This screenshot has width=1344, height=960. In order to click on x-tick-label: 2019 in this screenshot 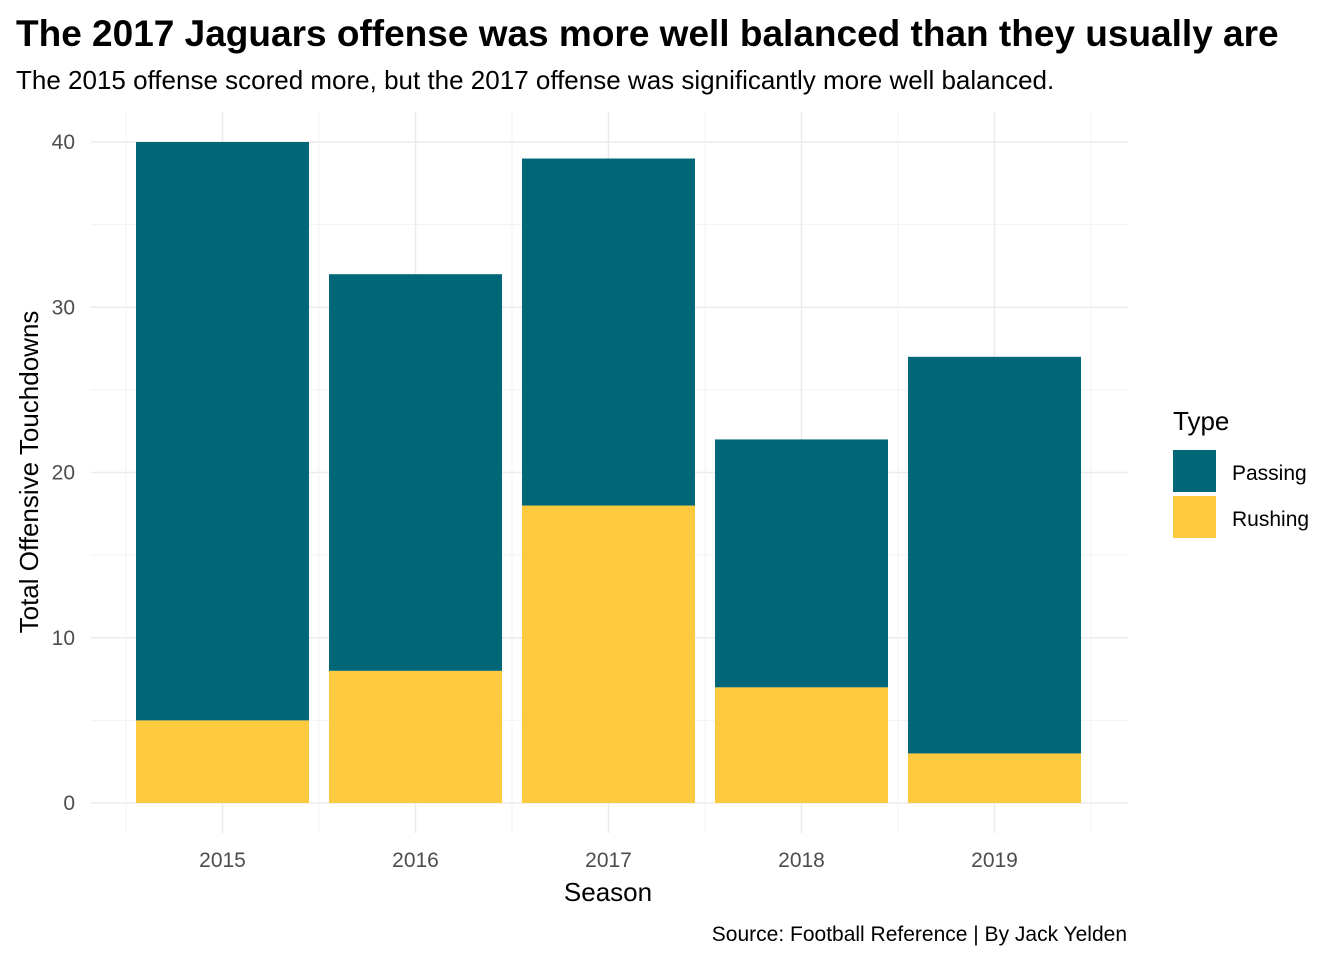, I will do `click(994, 860)`.